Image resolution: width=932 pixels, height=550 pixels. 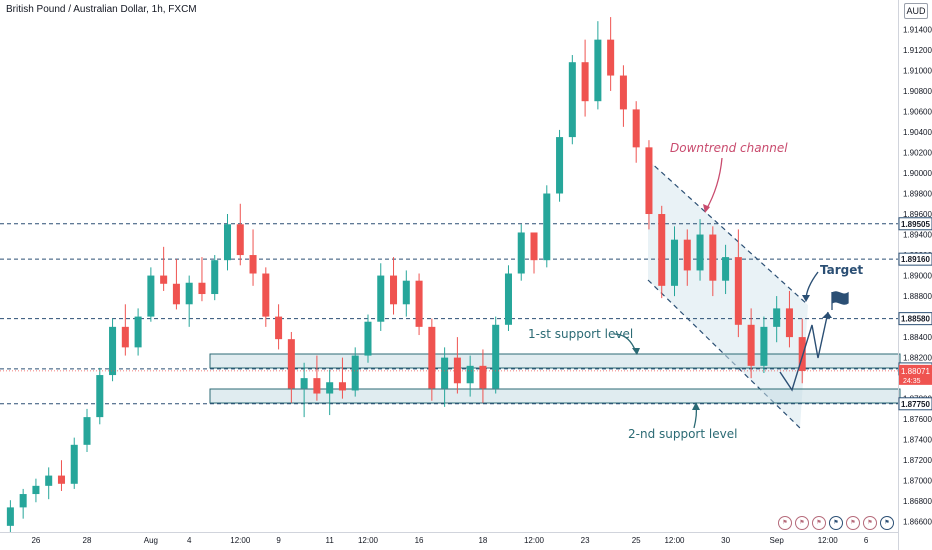 I want to click on support-2-label: 2-nd support level, so click(x=682, y=434).